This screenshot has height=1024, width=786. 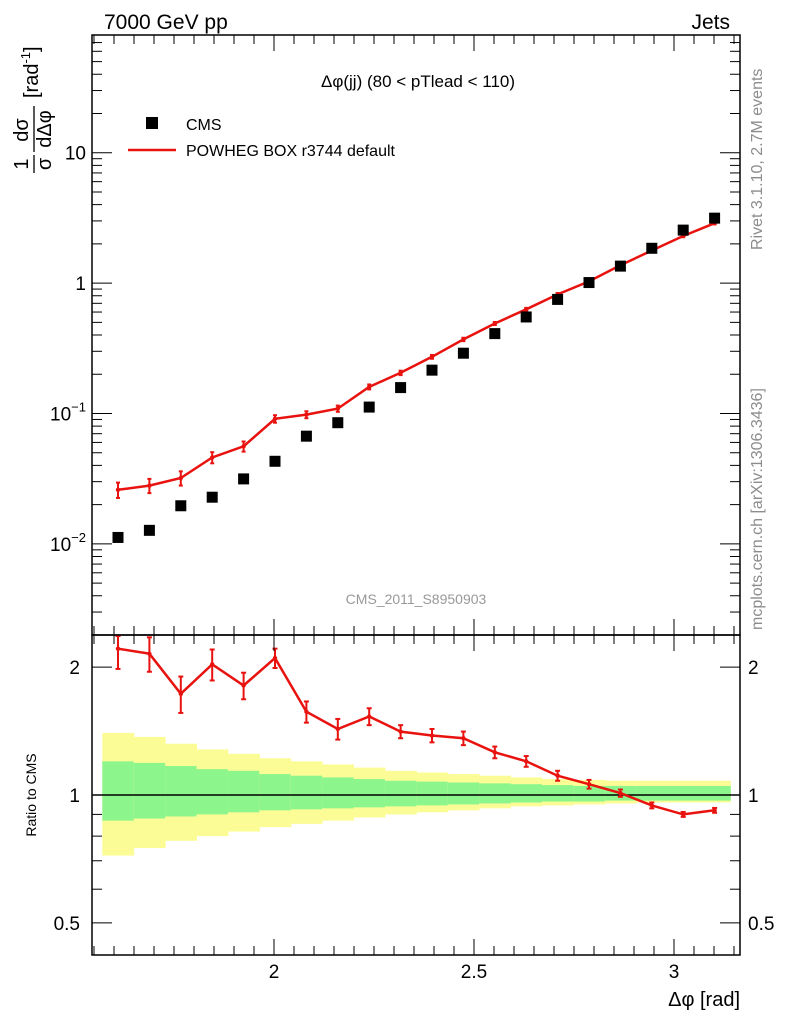 What do you see at coordinates (32, 81) in the screenshot?
I see `ylabel-unit-text: [rad` at bounding box center [32, 81].